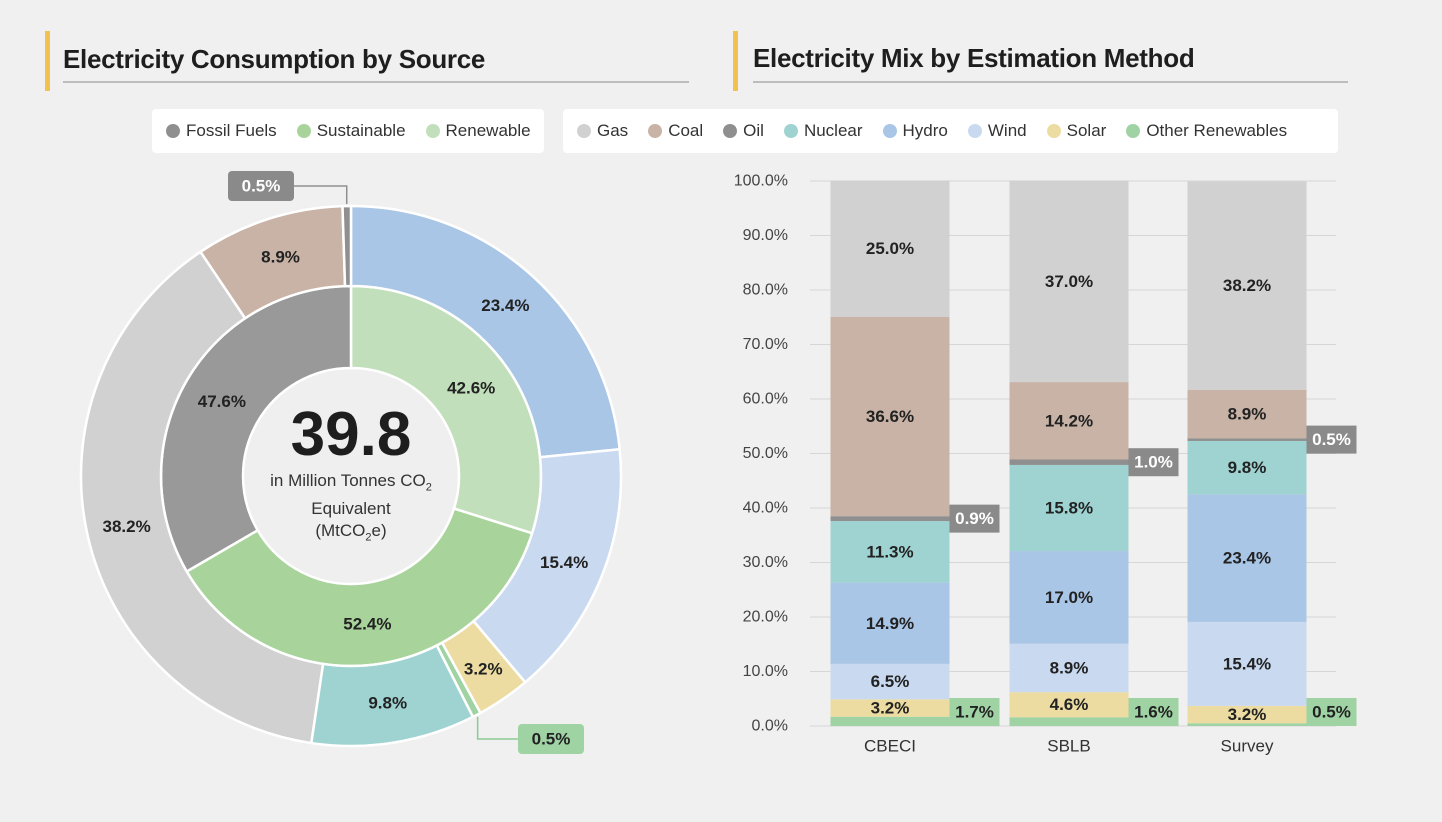 The height and width of the screenshot is (822, 1442). Describe the element at coordinates (765, 399) in the screenshot. I see `bar-y-tick-label: 60.0%` at that location.